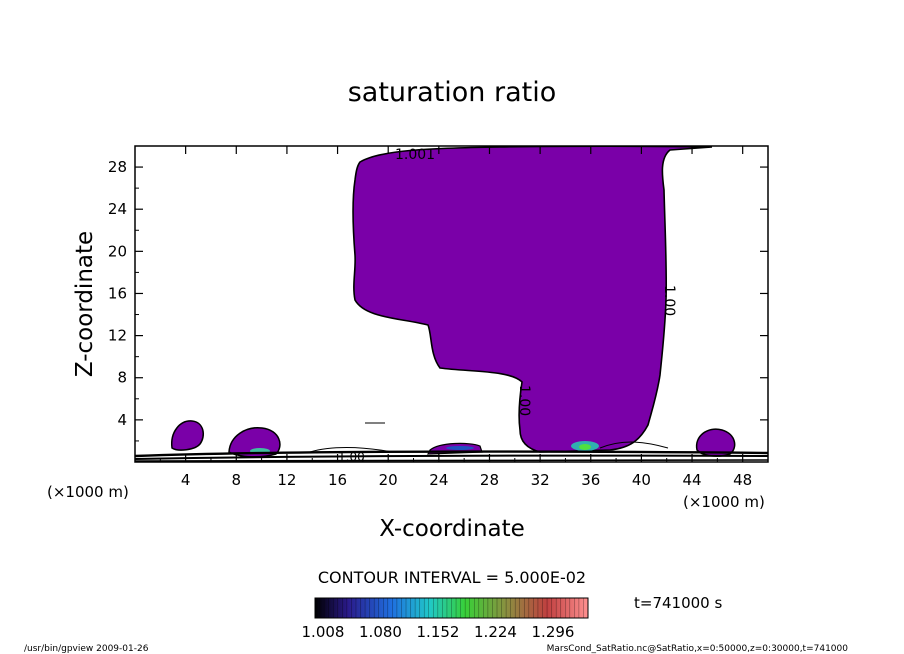  What do you see at coordinates (86, 649) in the screenshot?
I see `footer-left: /usr/bin/gpview 2009-01-26` at bounding box center [86, 649].